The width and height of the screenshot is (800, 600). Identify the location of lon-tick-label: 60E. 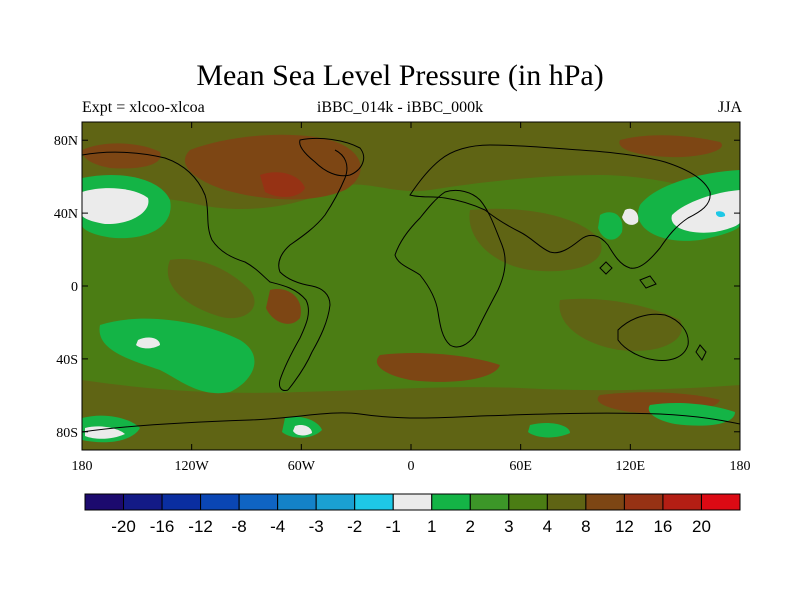
(520, 466).